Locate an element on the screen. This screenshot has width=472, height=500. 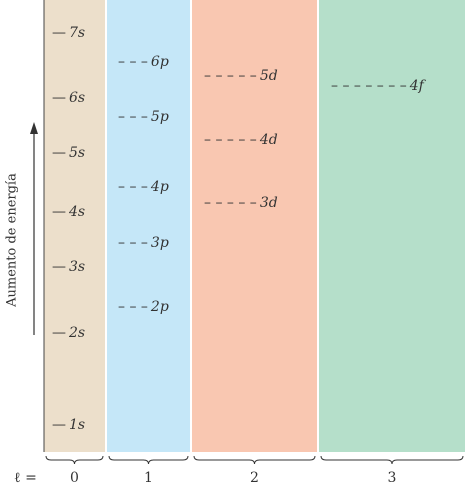
level-label: 4s is located at coordinates (77, 212).